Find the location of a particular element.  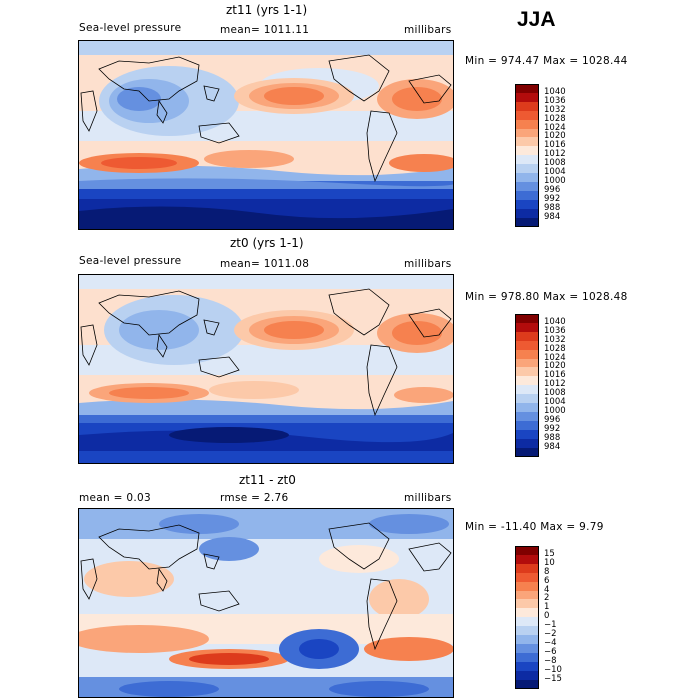

colorbar-tick-label: 4 is located at coordinates (547, 589).